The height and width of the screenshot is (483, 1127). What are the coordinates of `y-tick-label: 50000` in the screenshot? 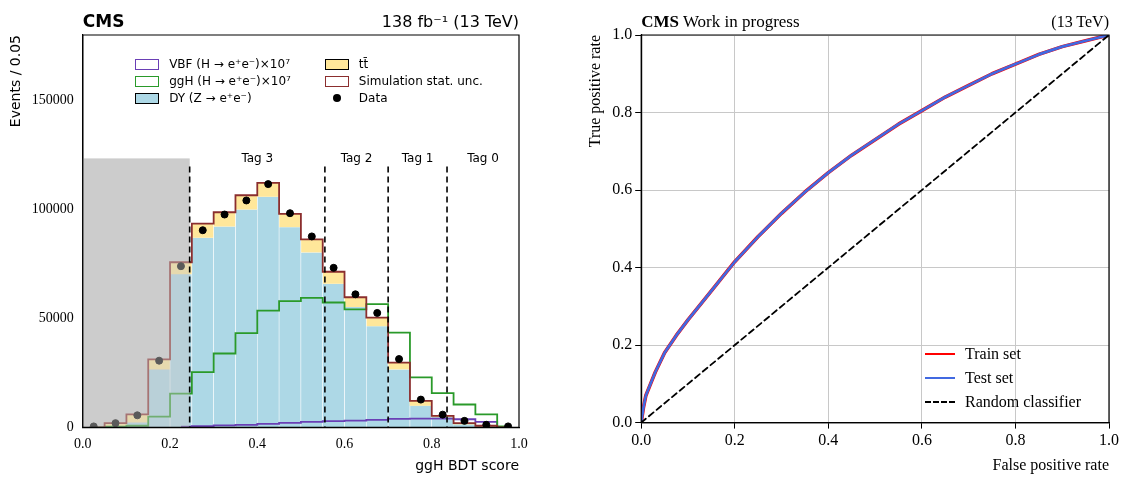 It's located at (56, 318).